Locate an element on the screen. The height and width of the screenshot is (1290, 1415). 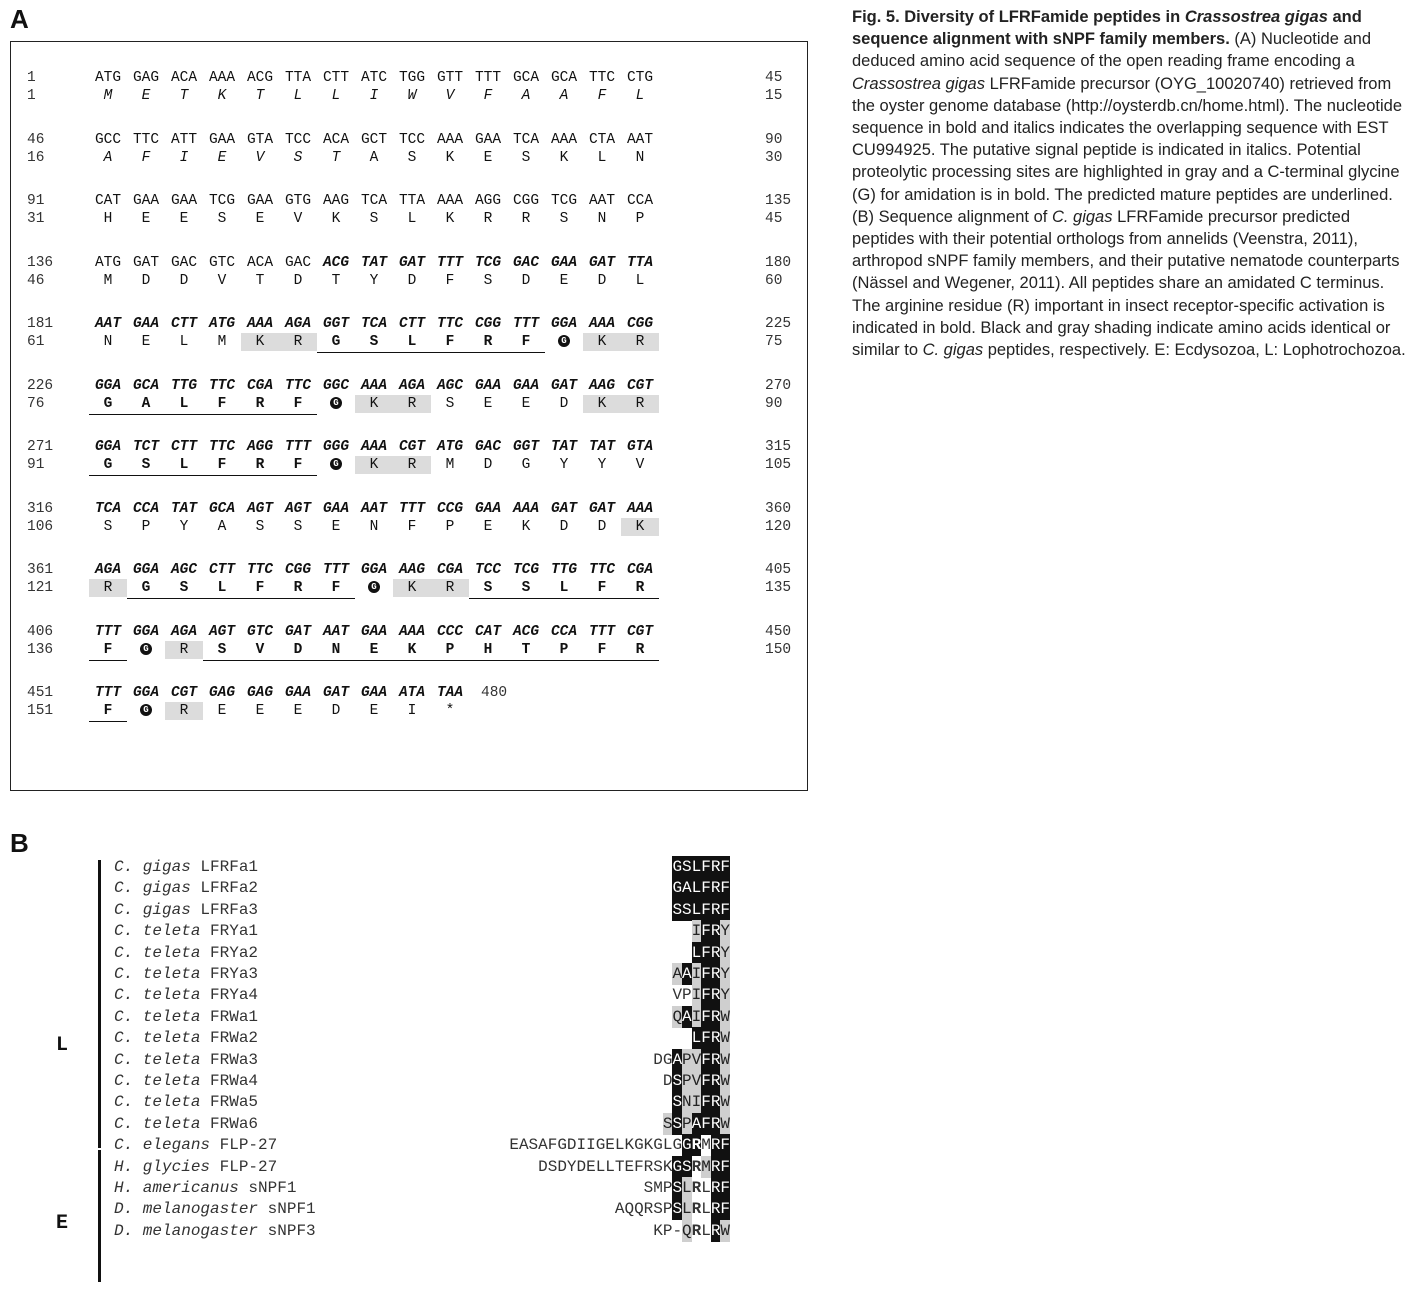
amino-acid: K is located at coordinates (336, 219).